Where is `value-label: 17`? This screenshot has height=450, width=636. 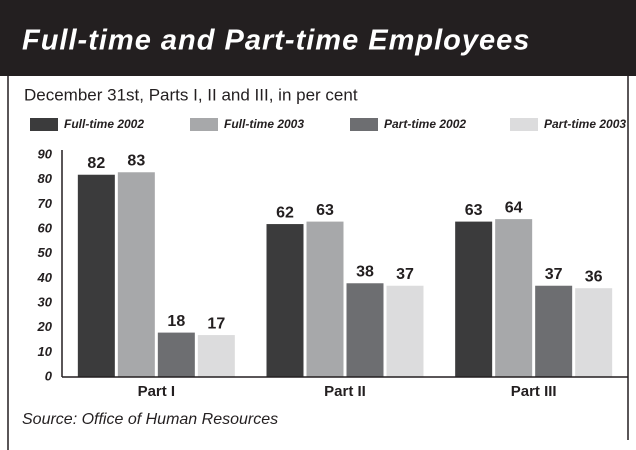 value-label: 17 is located at coordinates (216, 323).